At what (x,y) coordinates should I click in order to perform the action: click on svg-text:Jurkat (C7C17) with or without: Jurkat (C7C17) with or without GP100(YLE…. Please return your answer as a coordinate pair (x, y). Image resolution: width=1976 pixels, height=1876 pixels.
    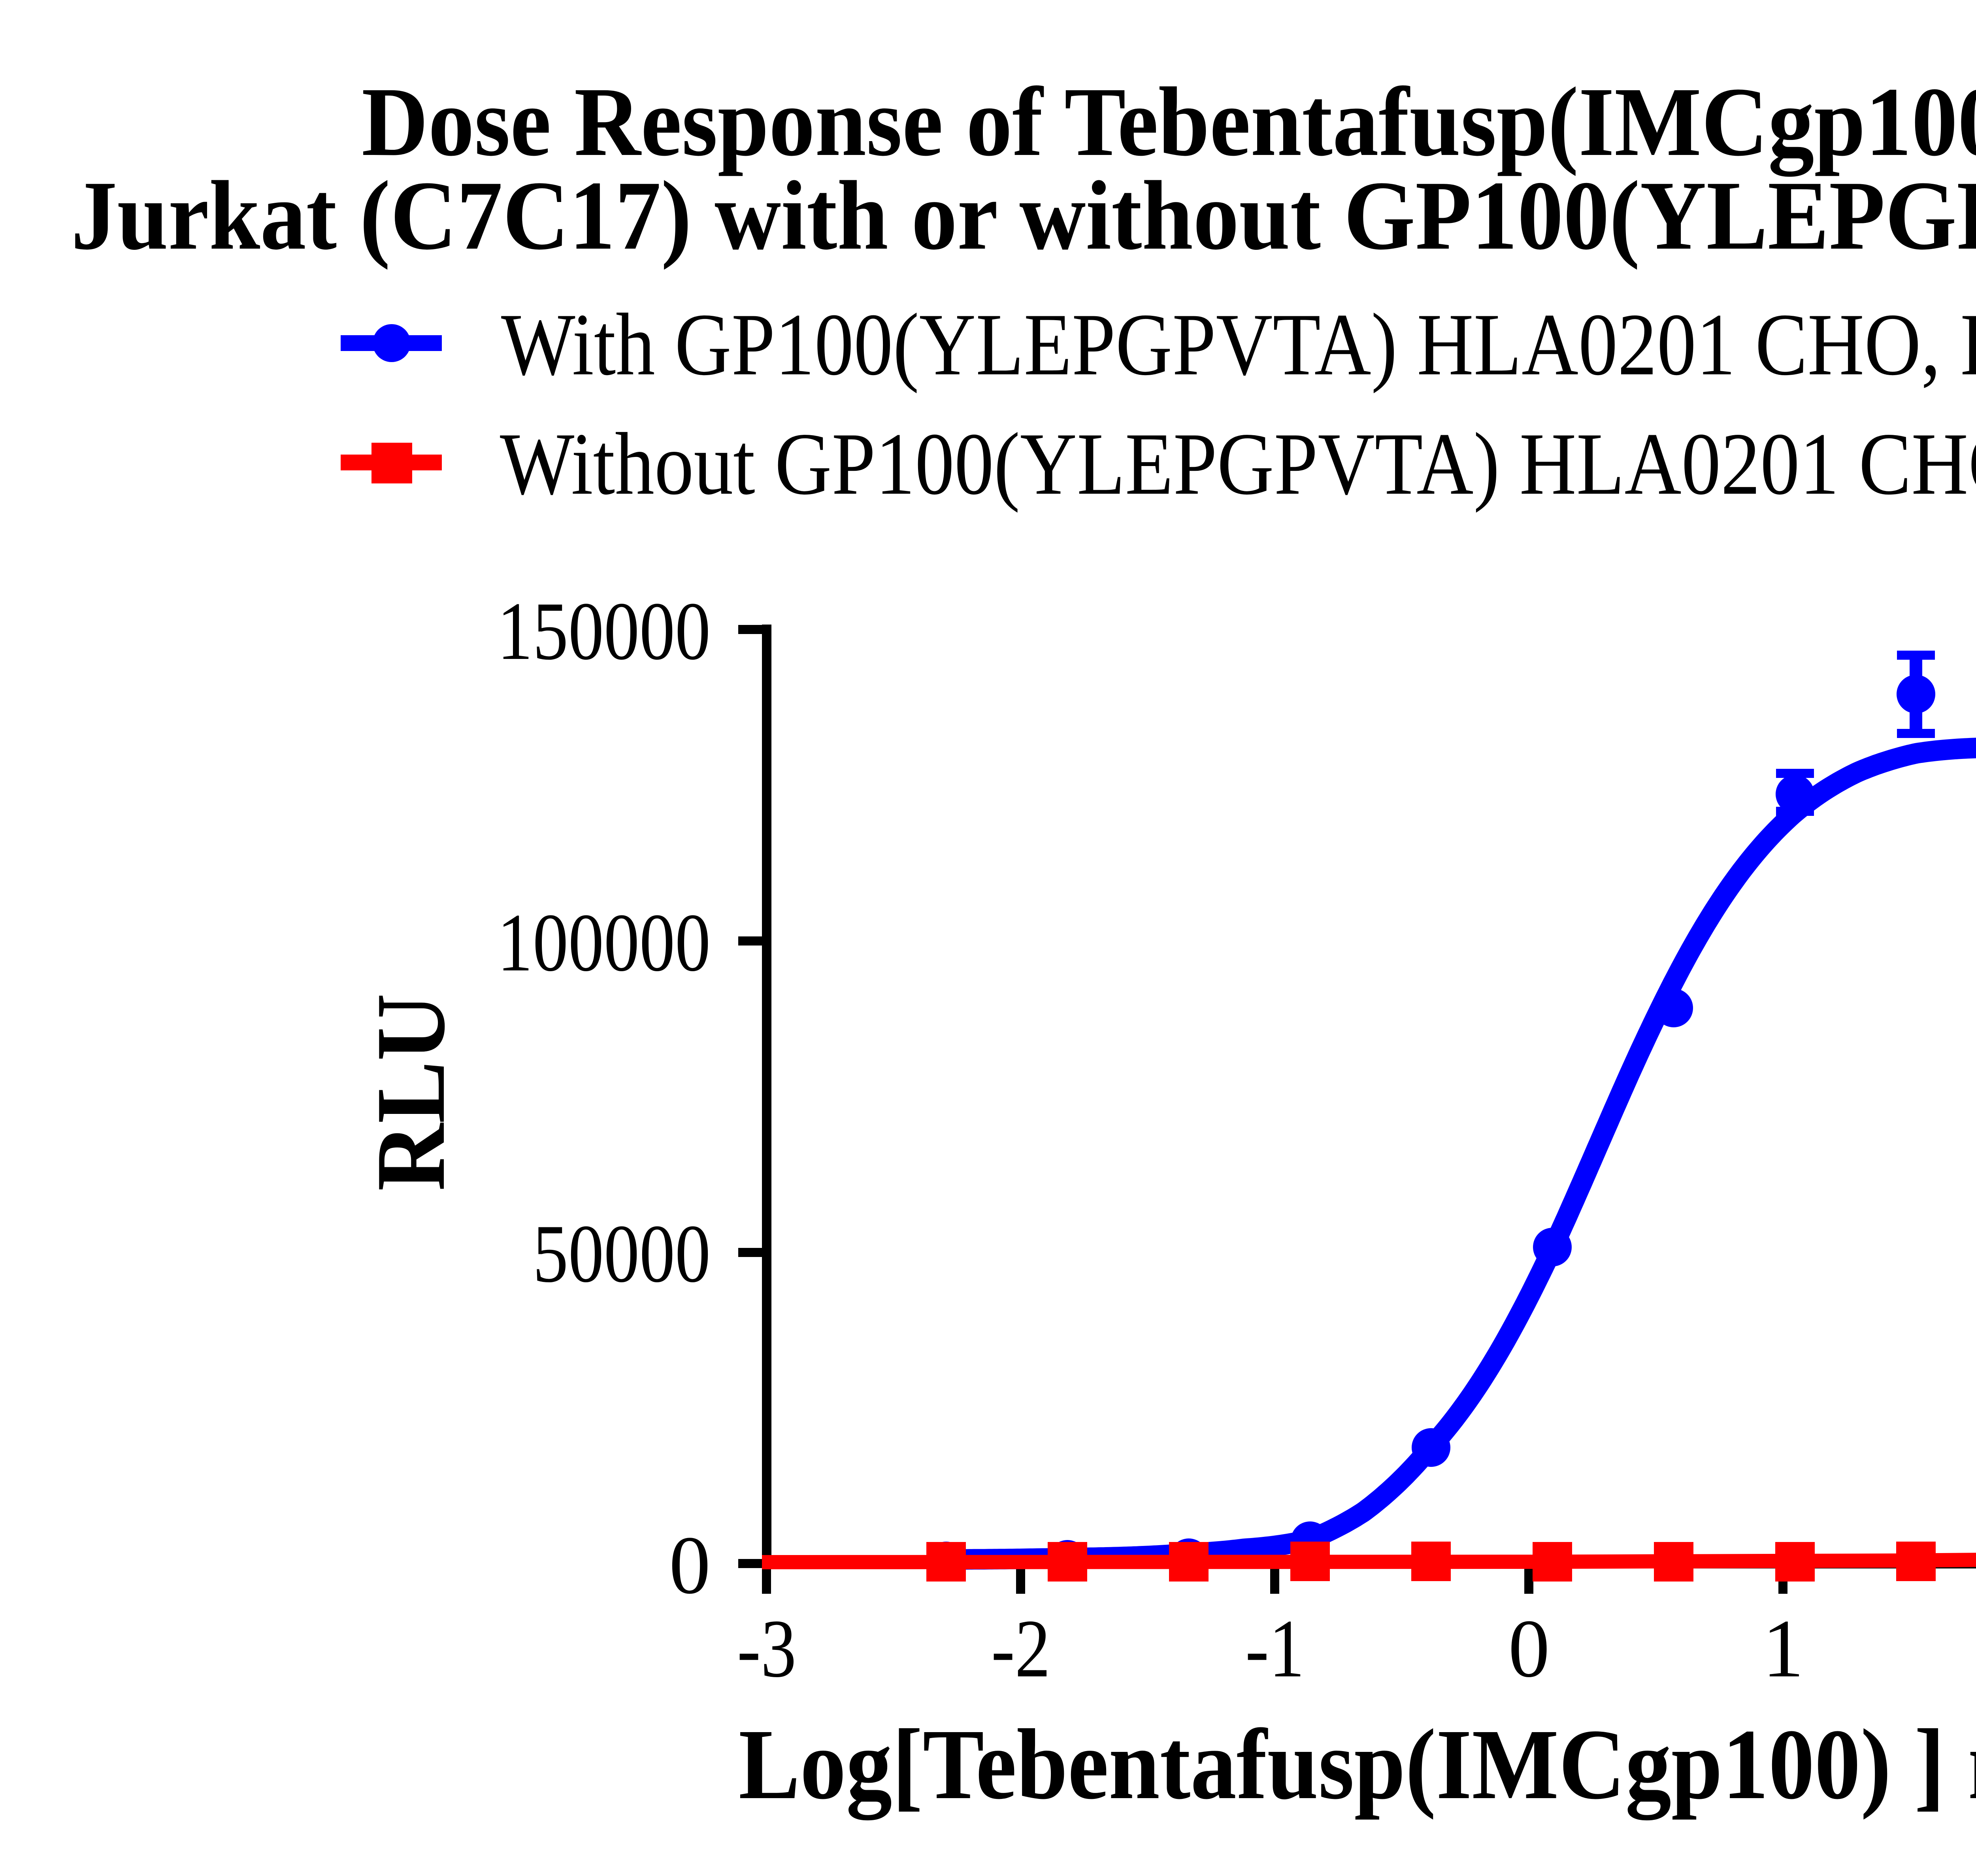
    Looking at the image, I should click on (1024, 216).